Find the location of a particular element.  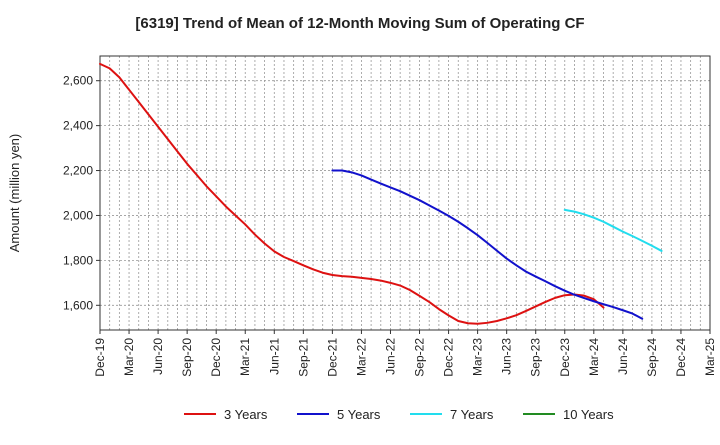

legend-label-3-years: 3 Years is located at coordinates (246, 414).